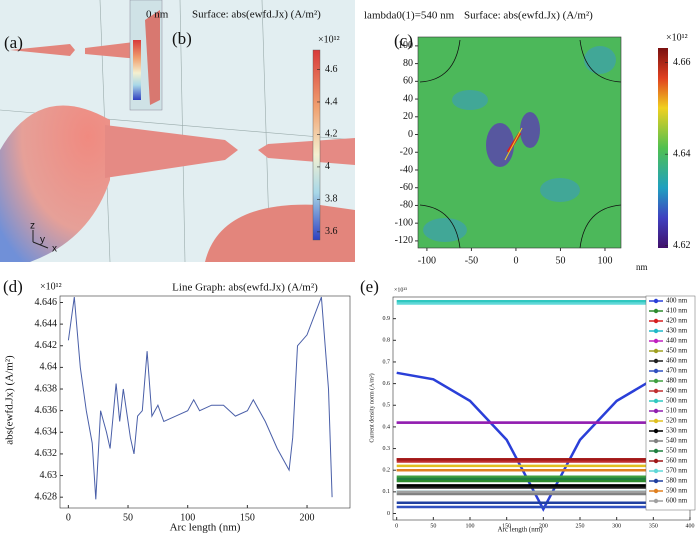  What do you see at coordinates (387, 492) in the screenshot?
I see `y-tick-label: 0.1` at bounding box center [387, 492].